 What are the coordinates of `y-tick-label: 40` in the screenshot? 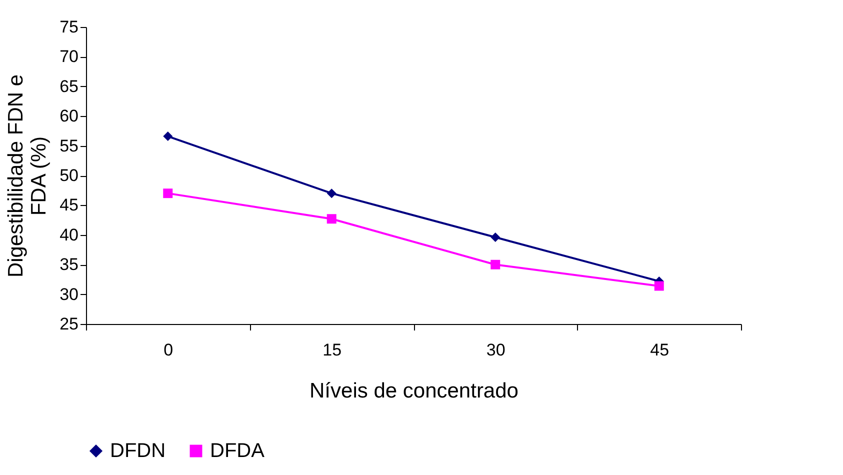 It's located at (69, 234).